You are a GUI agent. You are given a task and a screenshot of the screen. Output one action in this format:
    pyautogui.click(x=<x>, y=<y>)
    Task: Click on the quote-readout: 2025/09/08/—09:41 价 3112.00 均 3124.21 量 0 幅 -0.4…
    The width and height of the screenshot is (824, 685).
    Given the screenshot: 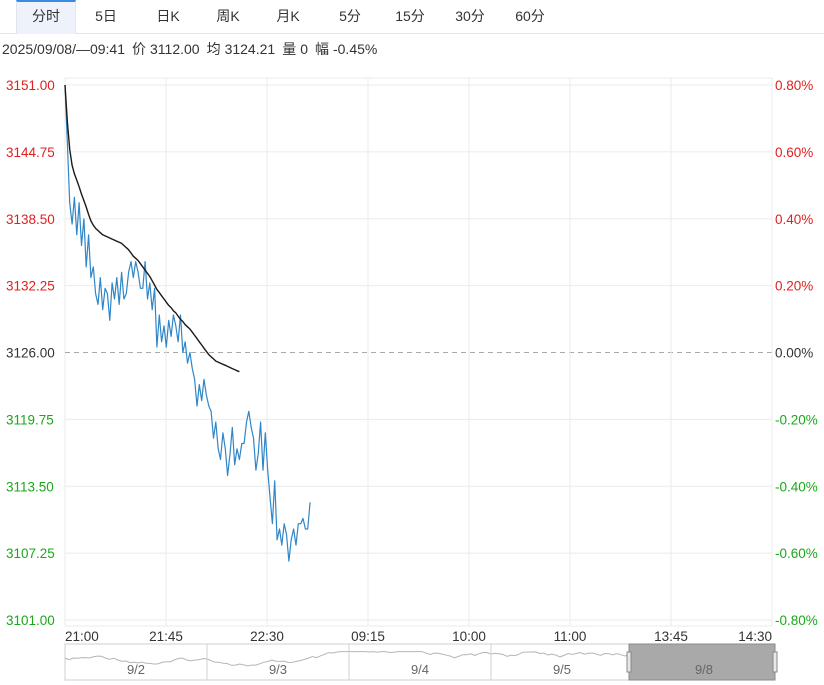 What is the action you would take?
    pyautogui.click(x=193, y=49)
    